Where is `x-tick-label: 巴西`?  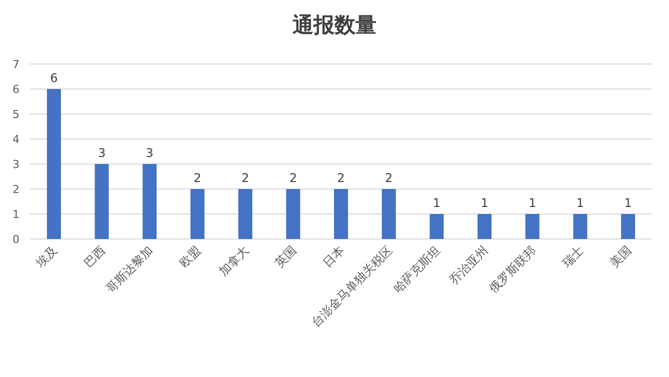 x-tick-label: 巴西 is located at coordinates (94, 256).